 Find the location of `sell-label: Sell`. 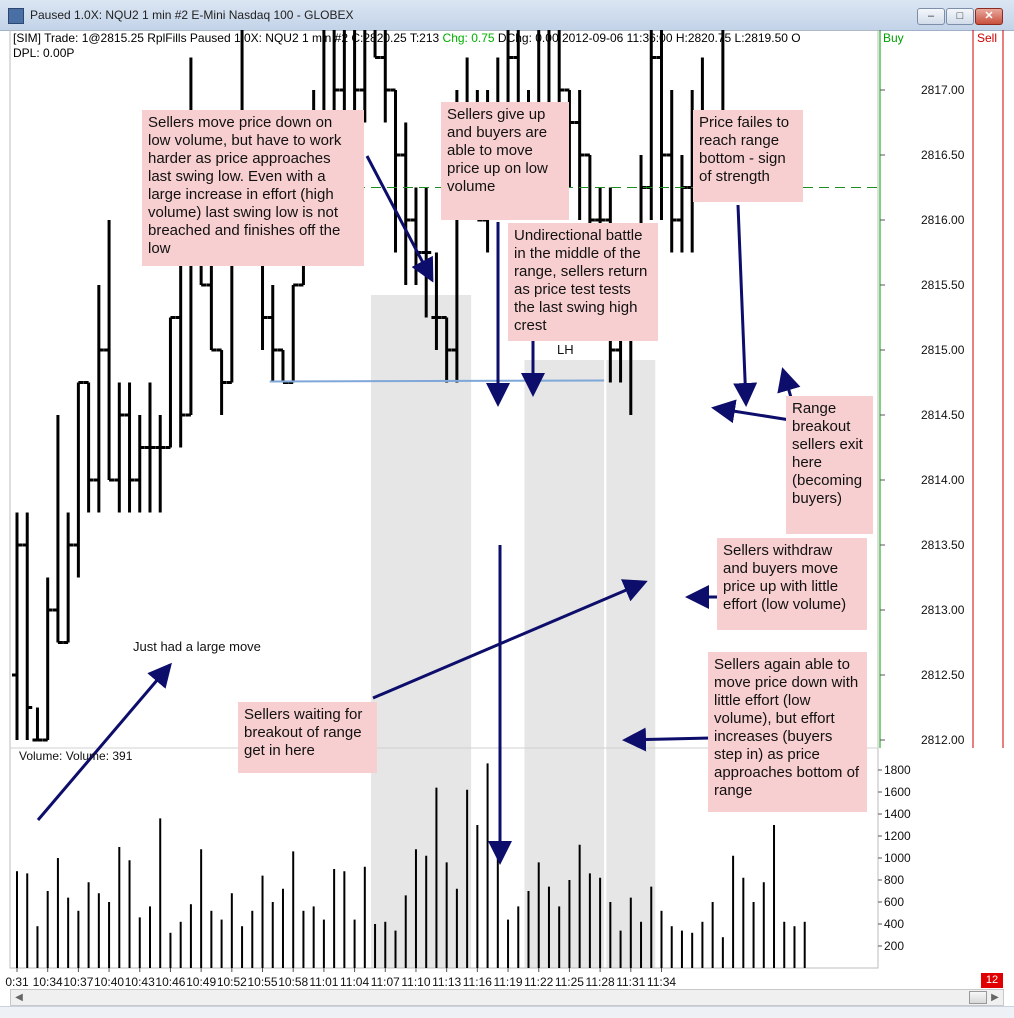

sell-label: Sell is located at coordinates (987, 38).